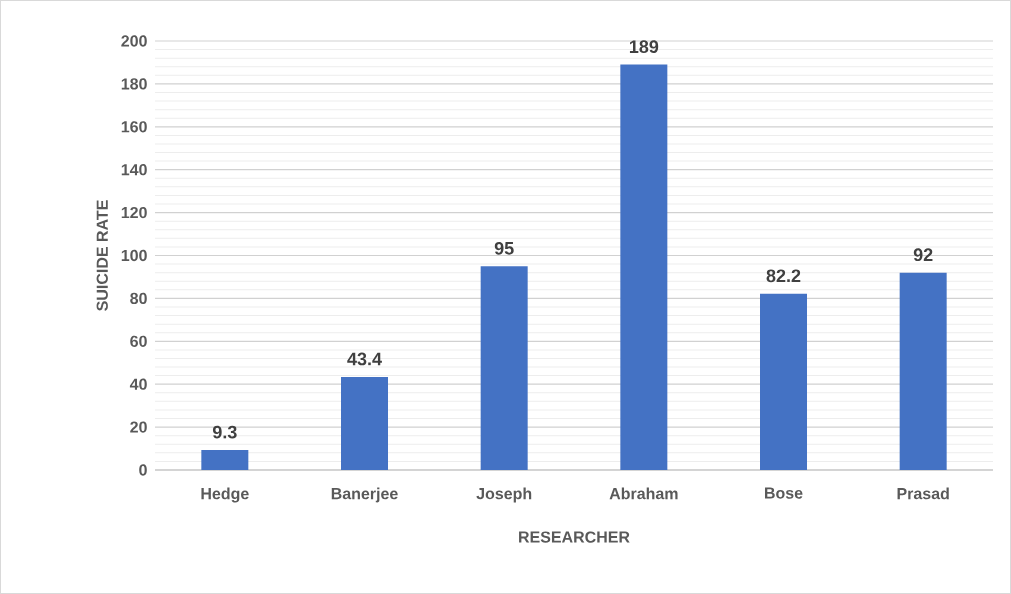 The image size is (1011, 594). I want to click on x-tick-label: Joseph, so click(504, 495).